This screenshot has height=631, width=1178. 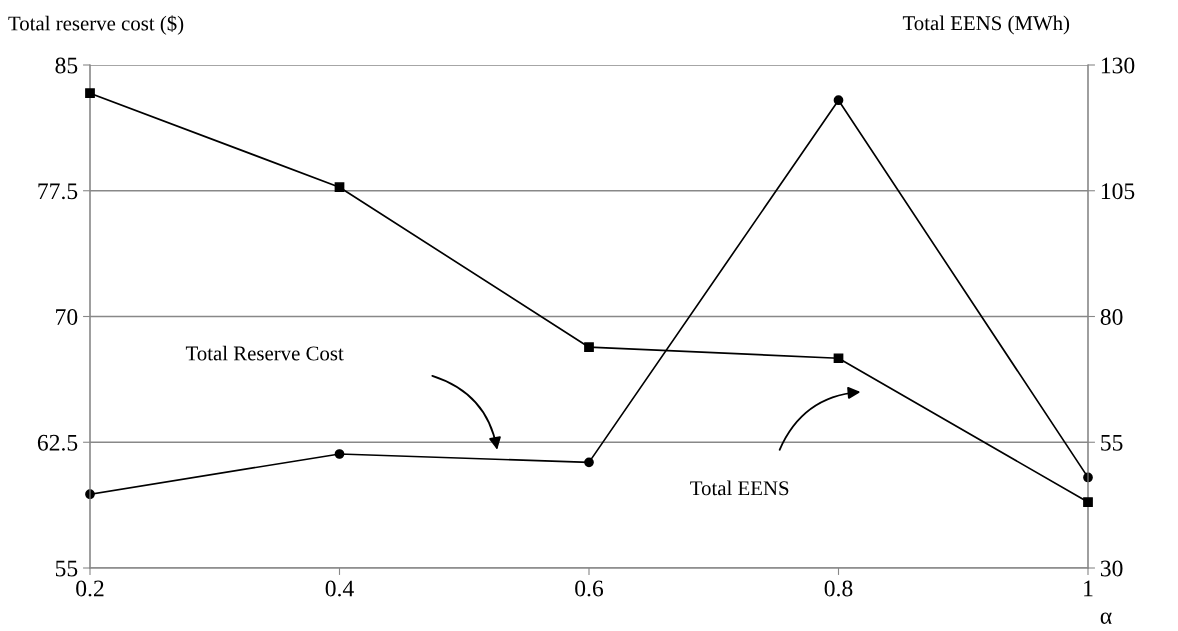 I want to click on x-tick-label: 0.8, so click(x=838, y=588).